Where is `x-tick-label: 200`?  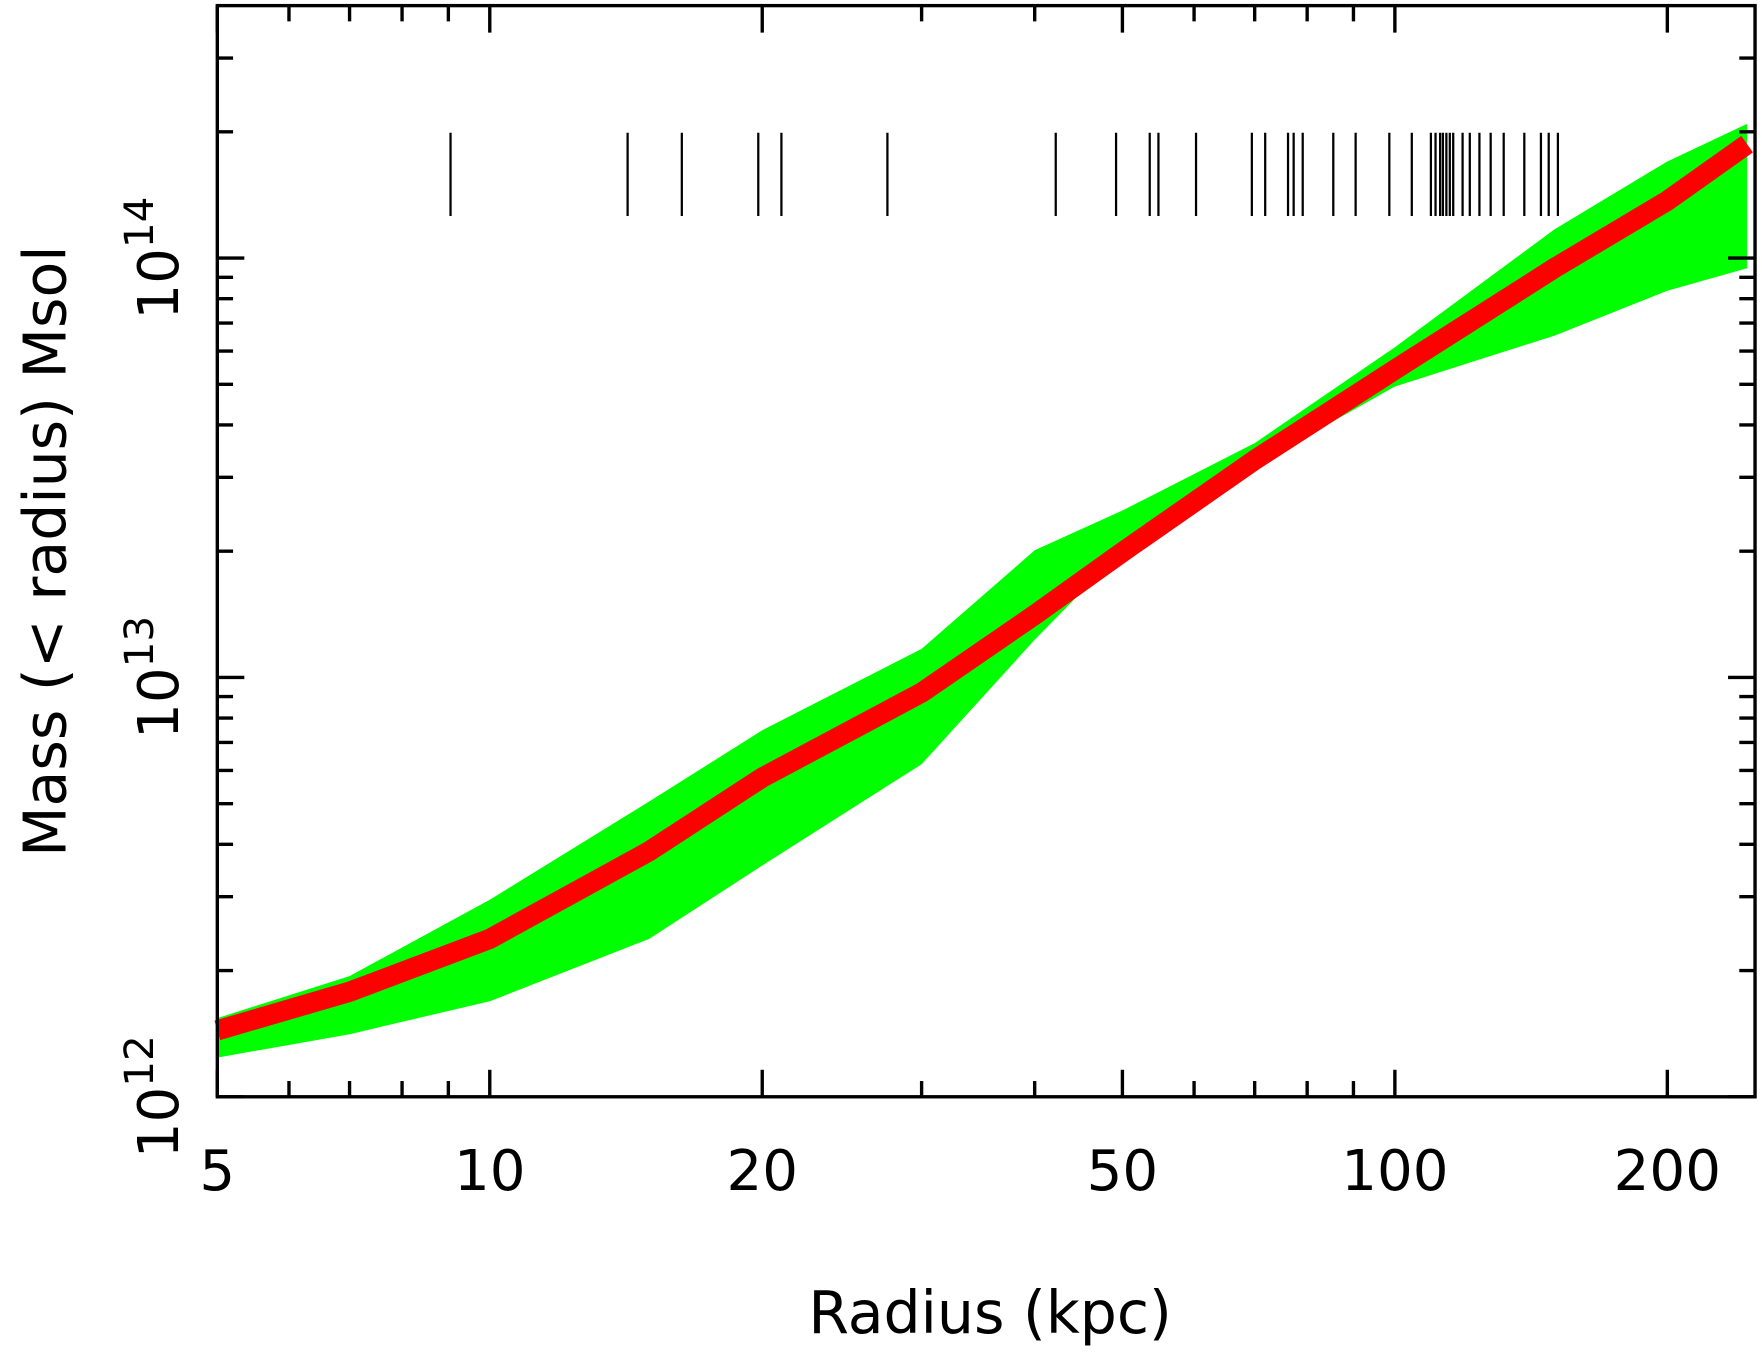 x-tick-label: 200 is located at coordinates (1667, 1171).